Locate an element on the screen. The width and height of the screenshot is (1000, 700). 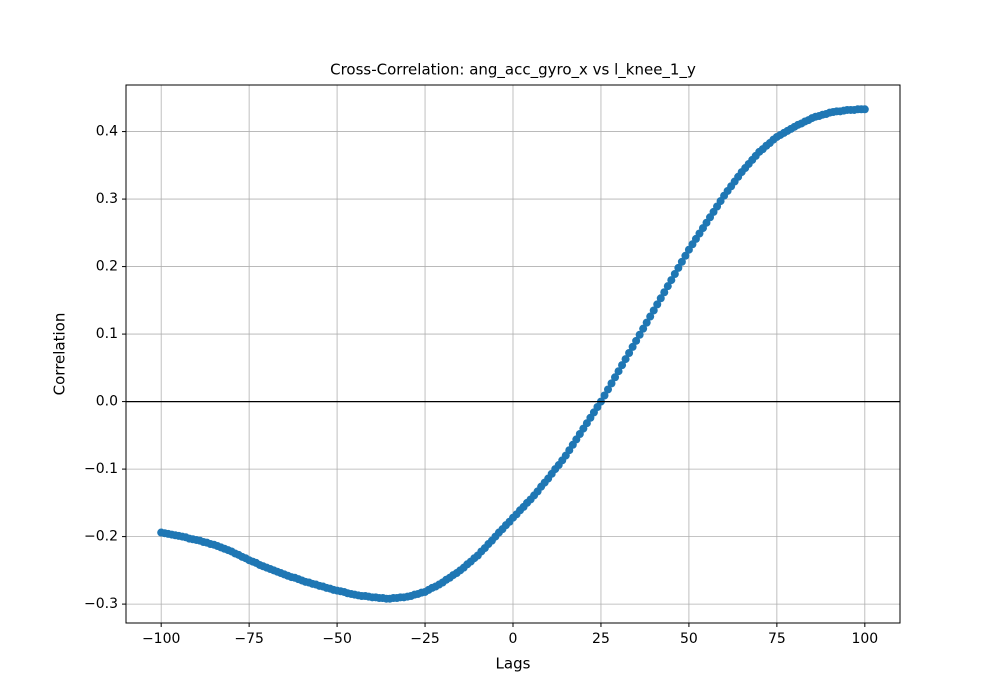
x-tick-label: 50 is located at coordinates (689, 639).